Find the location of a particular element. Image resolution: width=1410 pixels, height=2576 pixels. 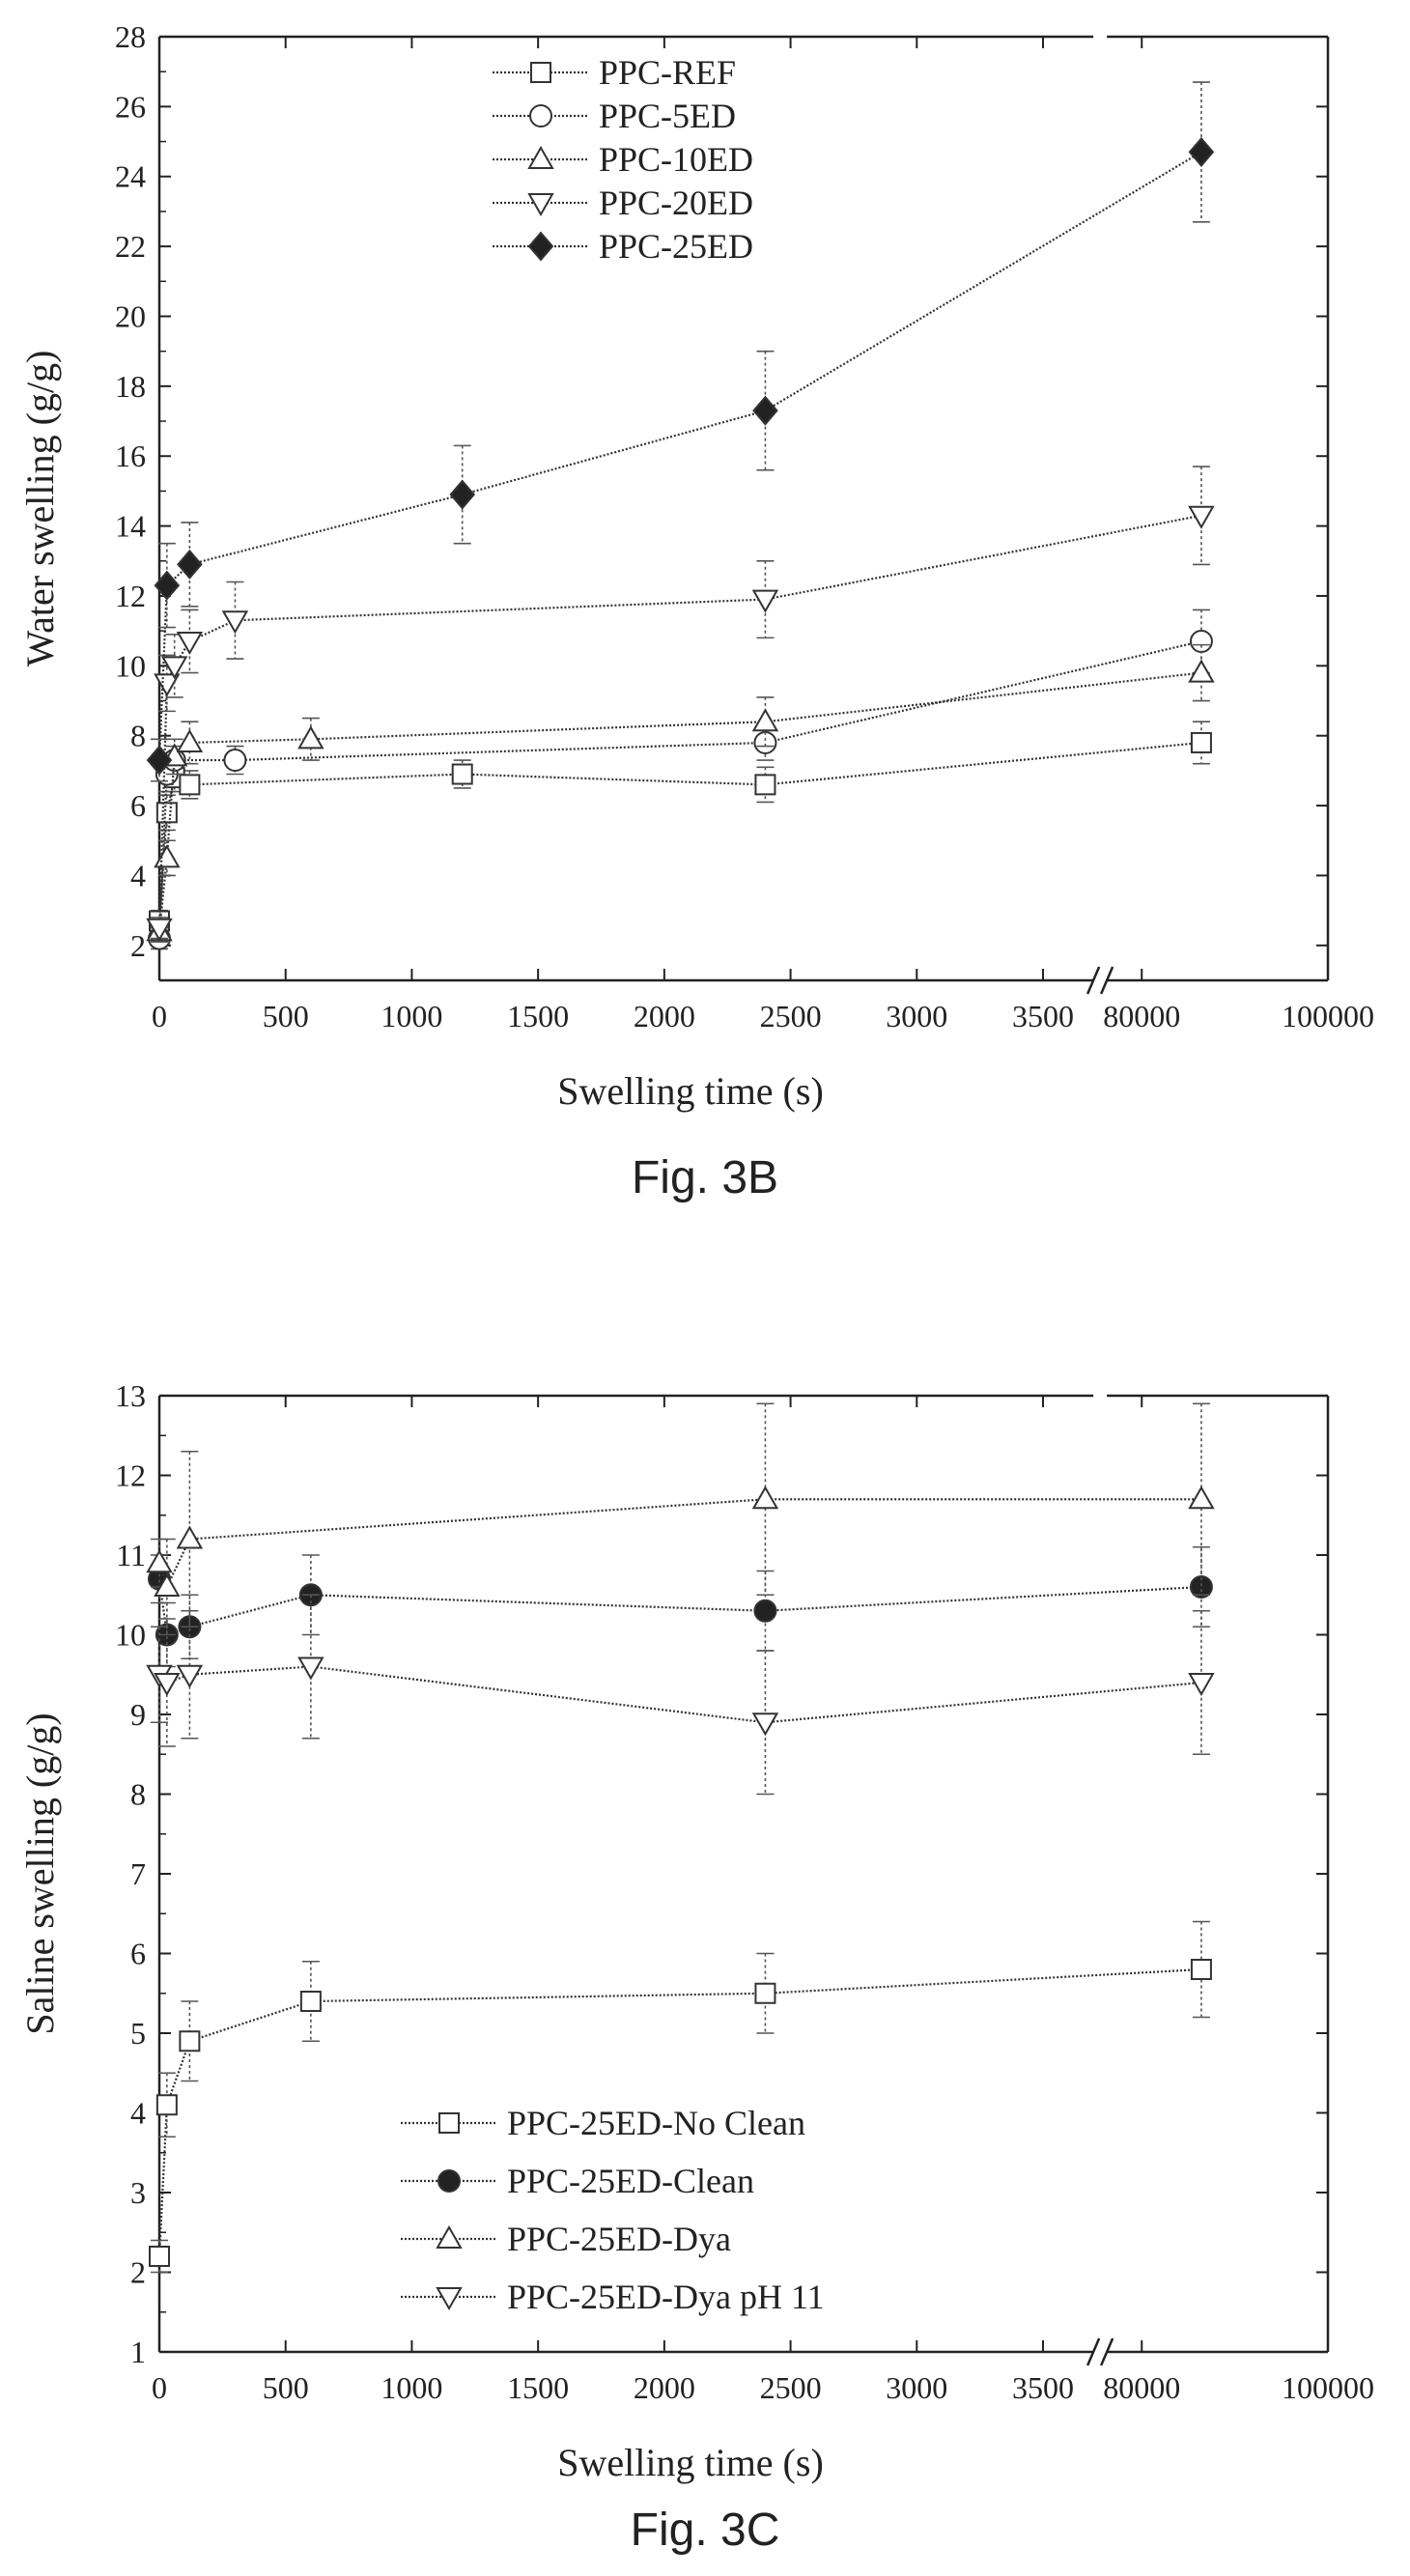

legend-entry-ppc-ref: PPC-REF is located at coordinates (614, 72).